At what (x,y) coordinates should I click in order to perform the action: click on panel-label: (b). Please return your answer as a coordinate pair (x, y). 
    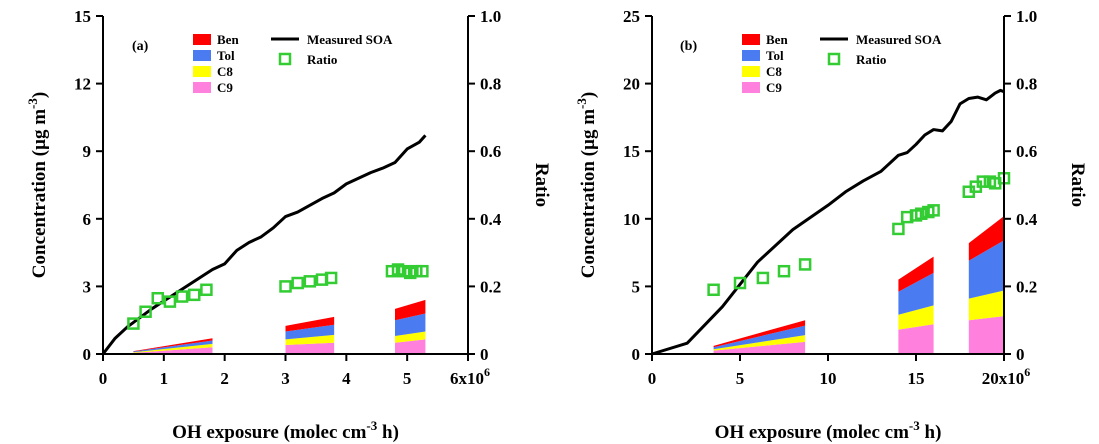
    Looking at the image, I should click on (688, 46).